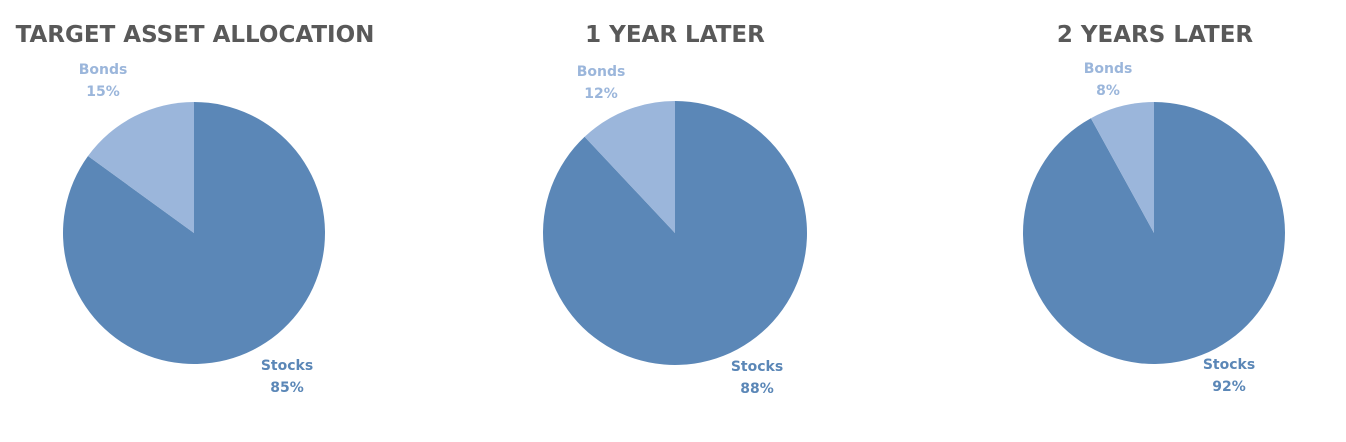 The height and width of the screenshot is (442, 1346). I want to click on slice-label-bonds: Bonds 12%, so click(601, 83).